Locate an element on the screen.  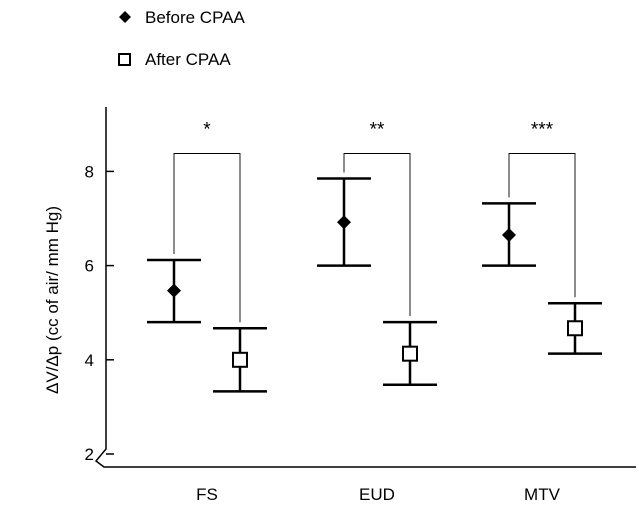
marker-mtv-after is located at coordinates (575, 328).